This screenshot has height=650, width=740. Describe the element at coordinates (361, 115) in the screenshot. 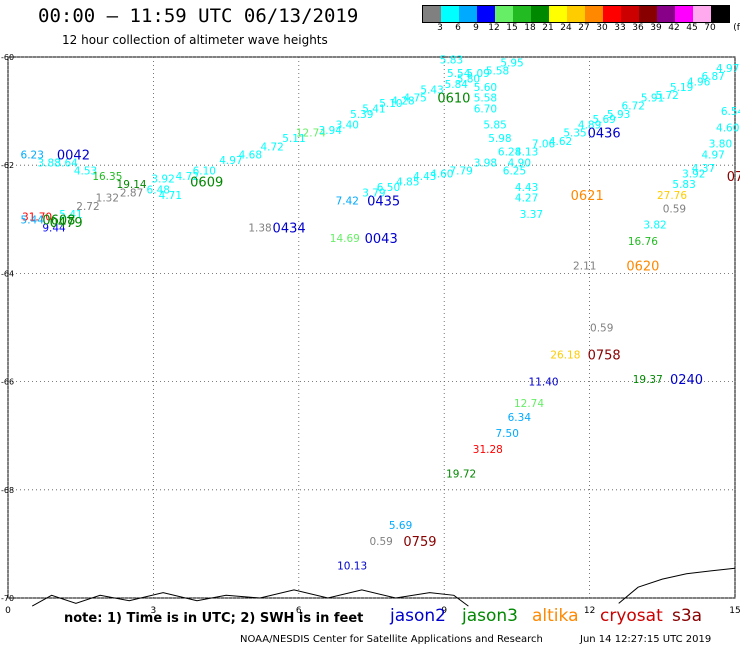

I see `wave-height-value: 5.39` at that location.